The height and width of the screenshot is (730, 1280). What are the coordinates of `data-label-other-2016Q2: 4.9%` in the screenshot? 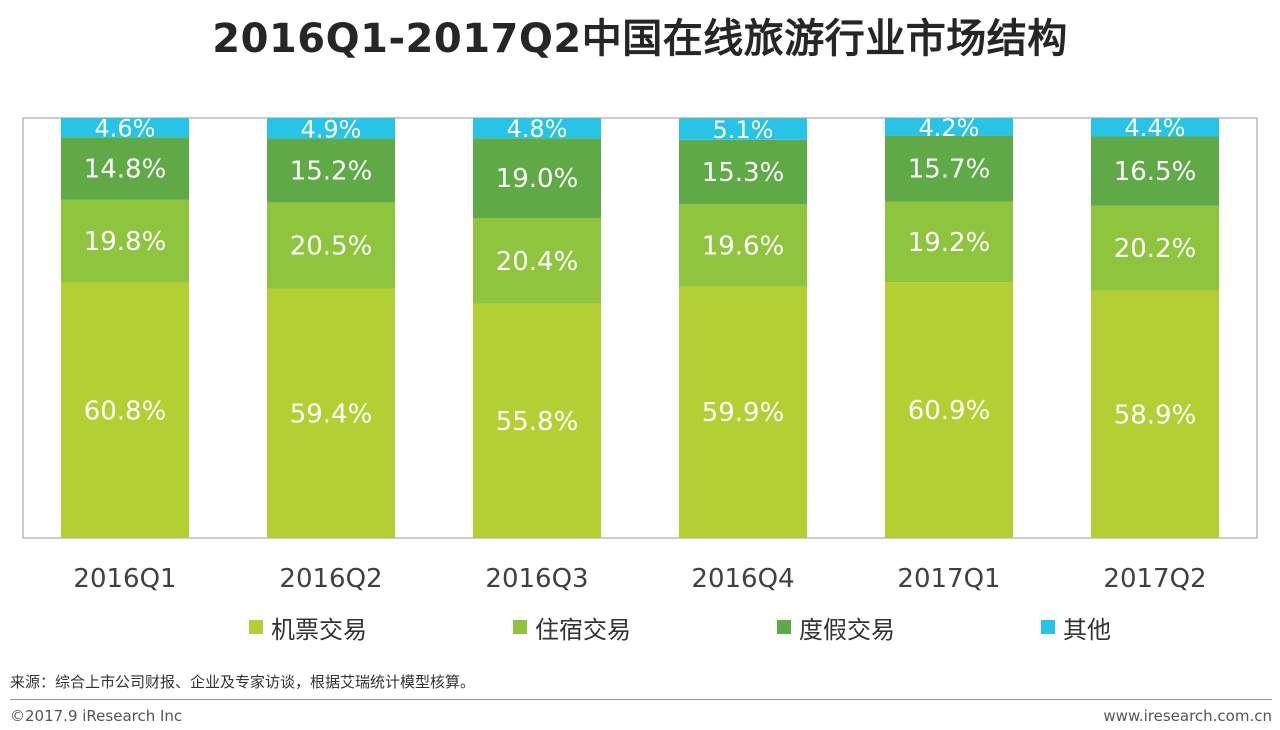 It's located at (331, 129).